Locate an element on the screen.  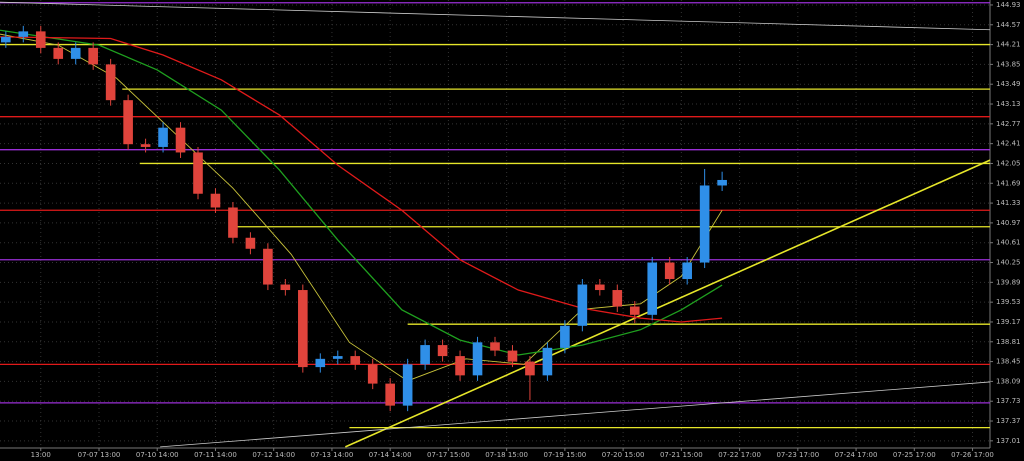
x-tick-label: 07-11 14:00 is located at coordinates (215, 455).